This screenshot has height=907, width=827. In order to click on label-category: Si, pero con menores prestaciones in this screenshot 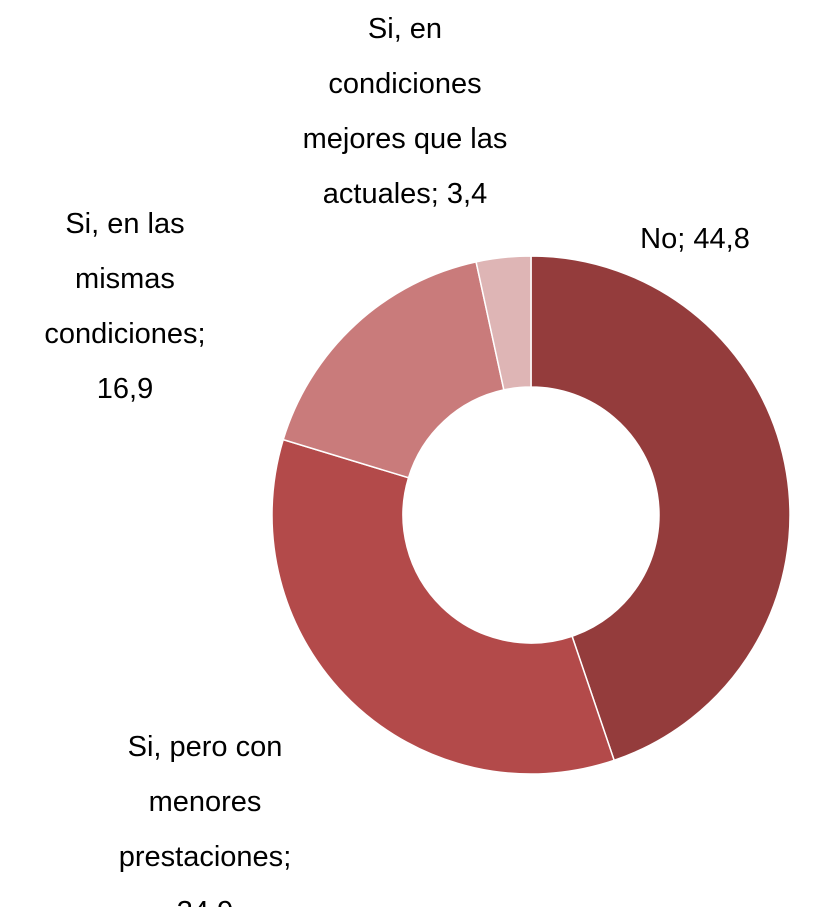, I will do `click(201, 802)`.